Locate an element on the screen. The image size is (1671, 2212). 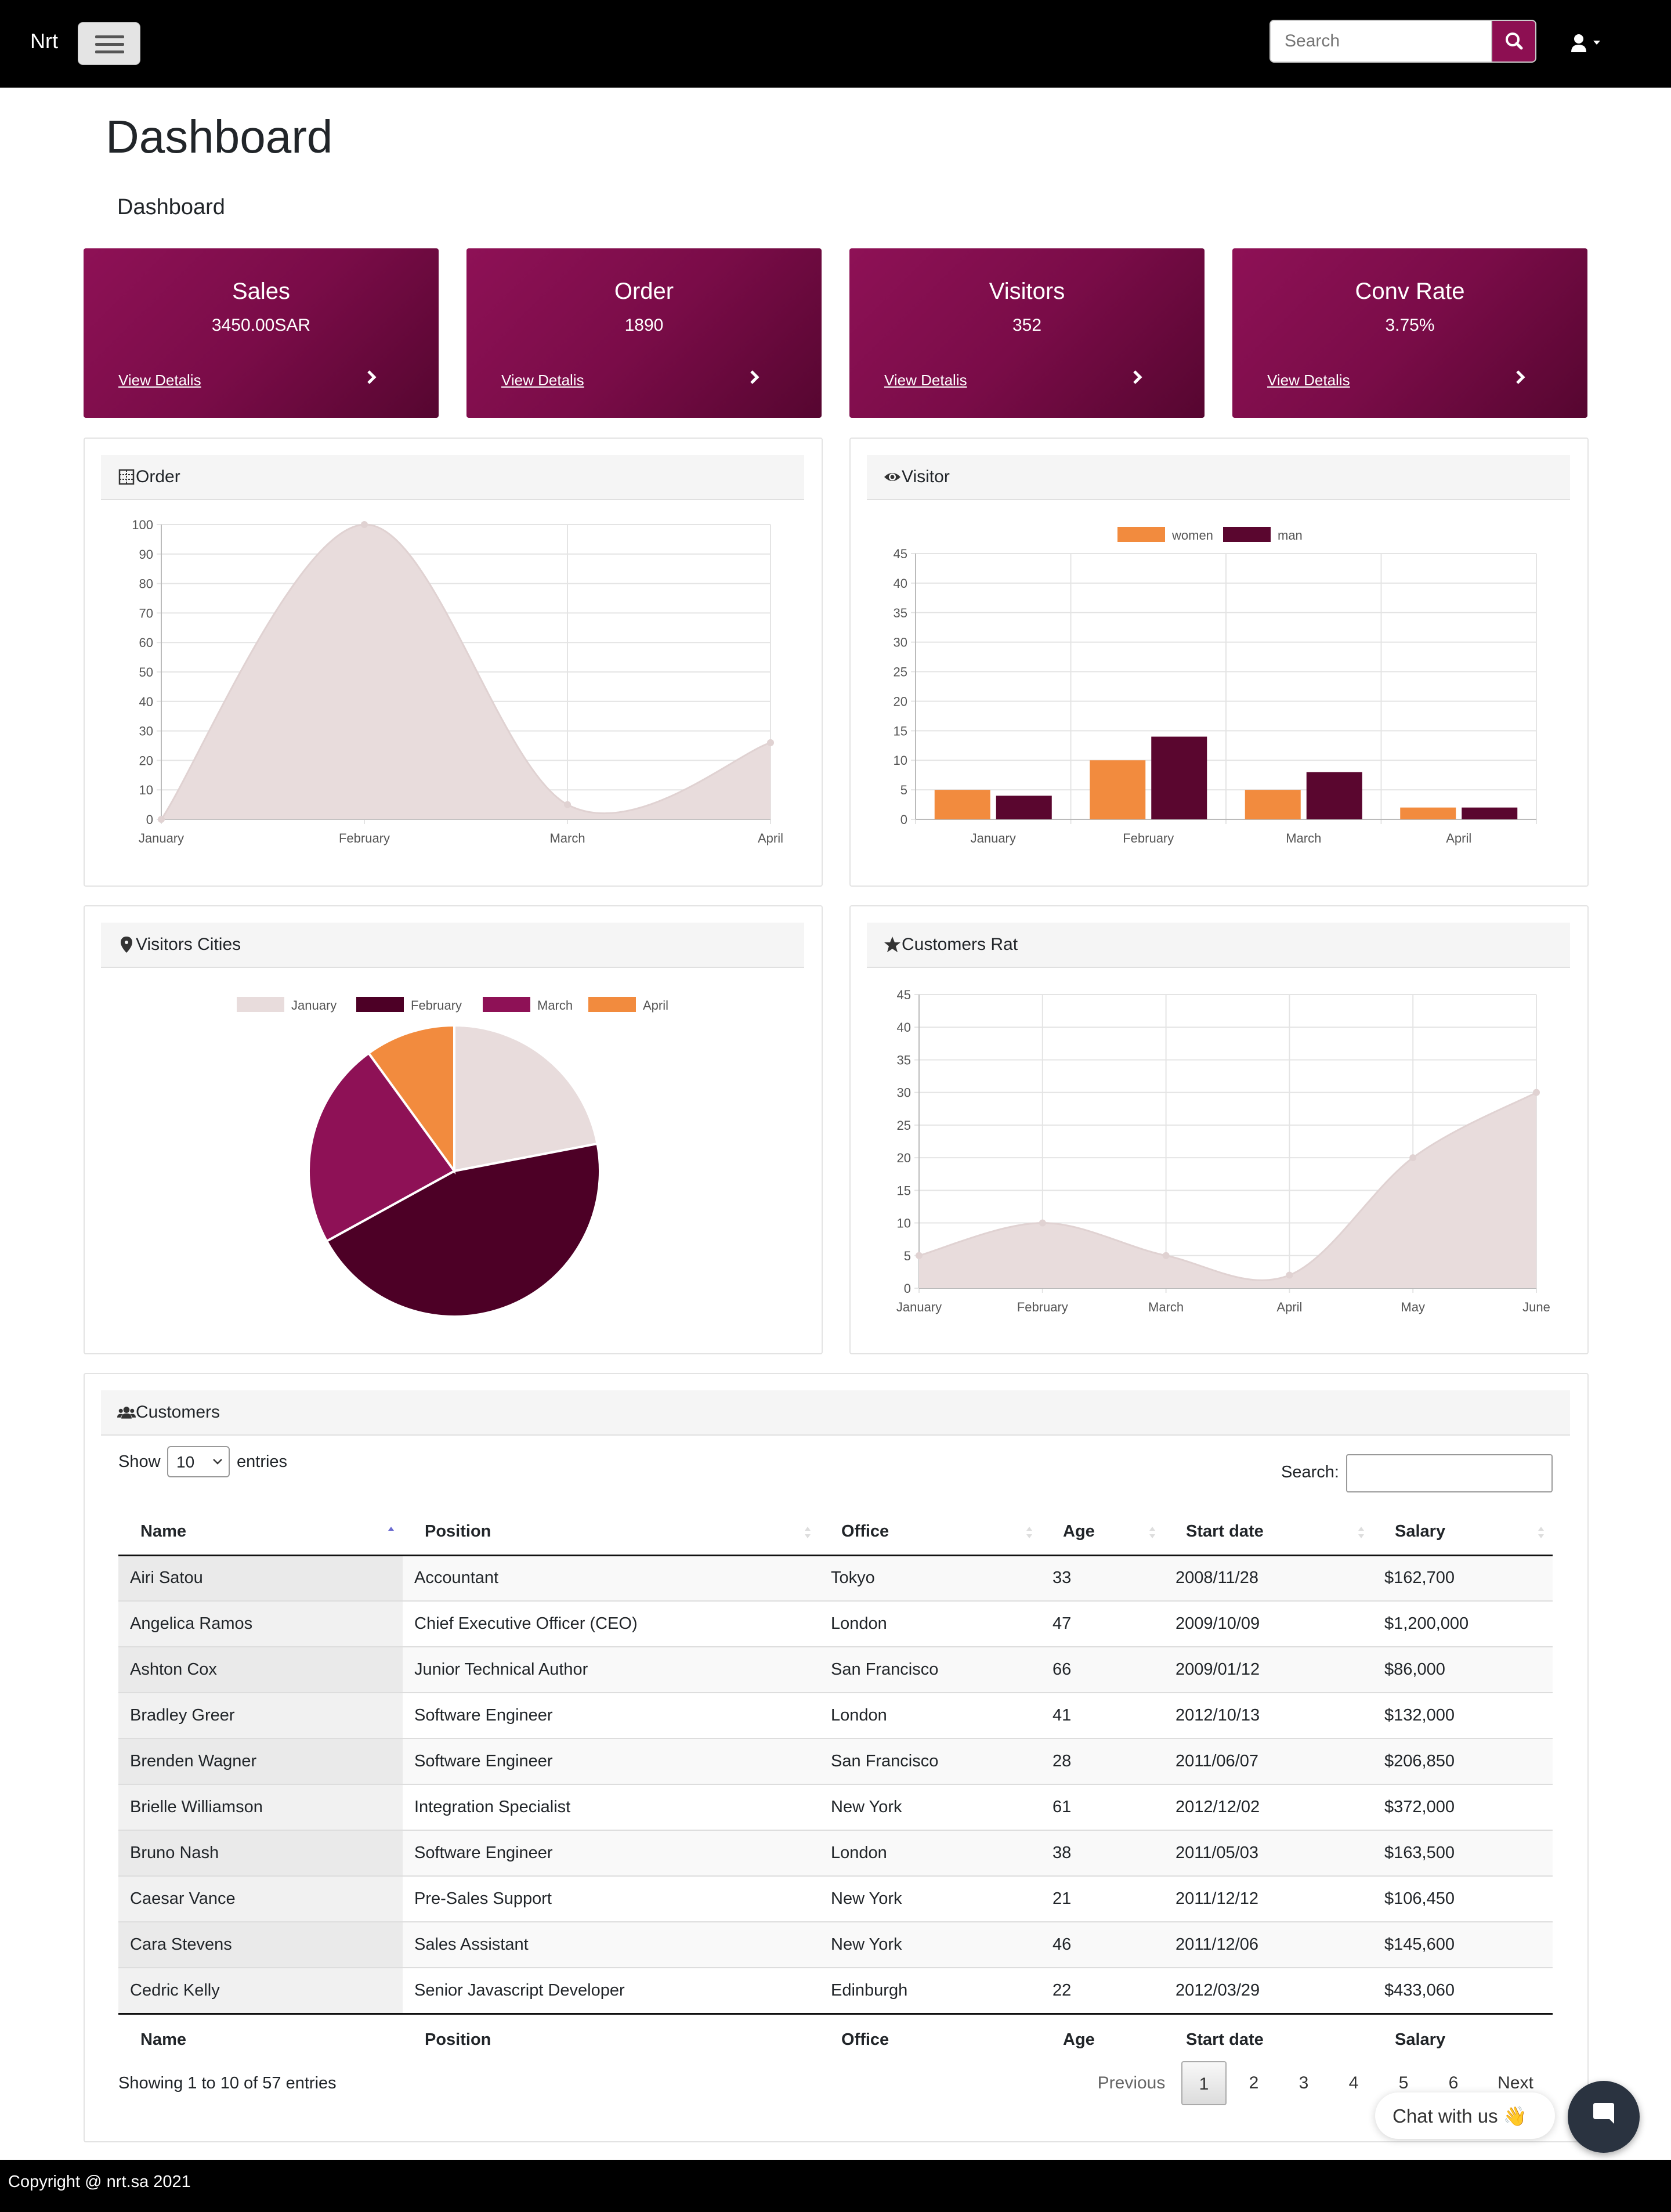
y-tick-label: 25 is located at coordinates (900, 672).